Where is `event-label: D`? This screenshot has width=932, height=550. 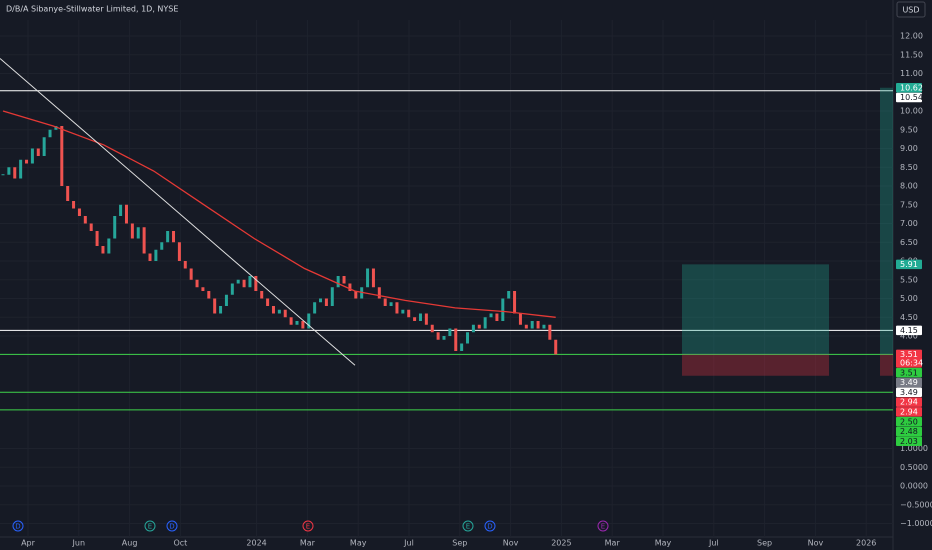
event-label: D is located at coordinates (17, 527).